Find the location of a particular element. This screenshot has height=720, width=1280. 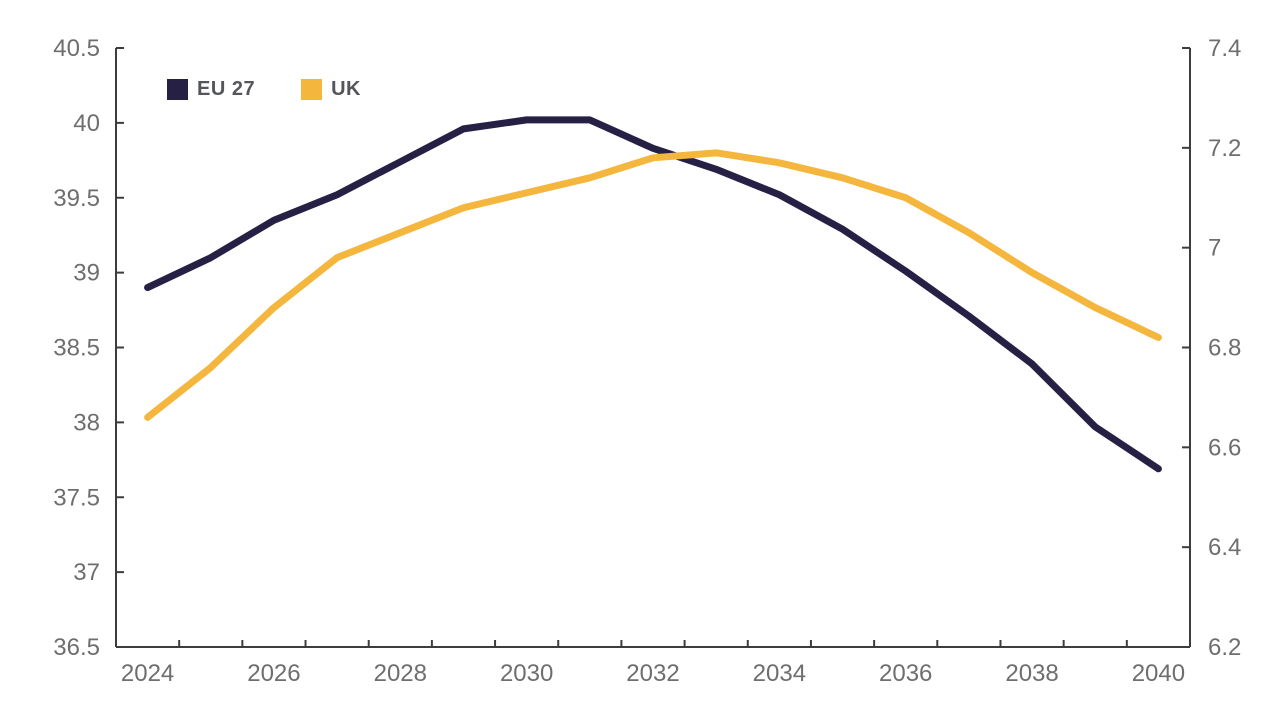

x-axis-tick-label: 2026 is located at coordinates (273, 673).